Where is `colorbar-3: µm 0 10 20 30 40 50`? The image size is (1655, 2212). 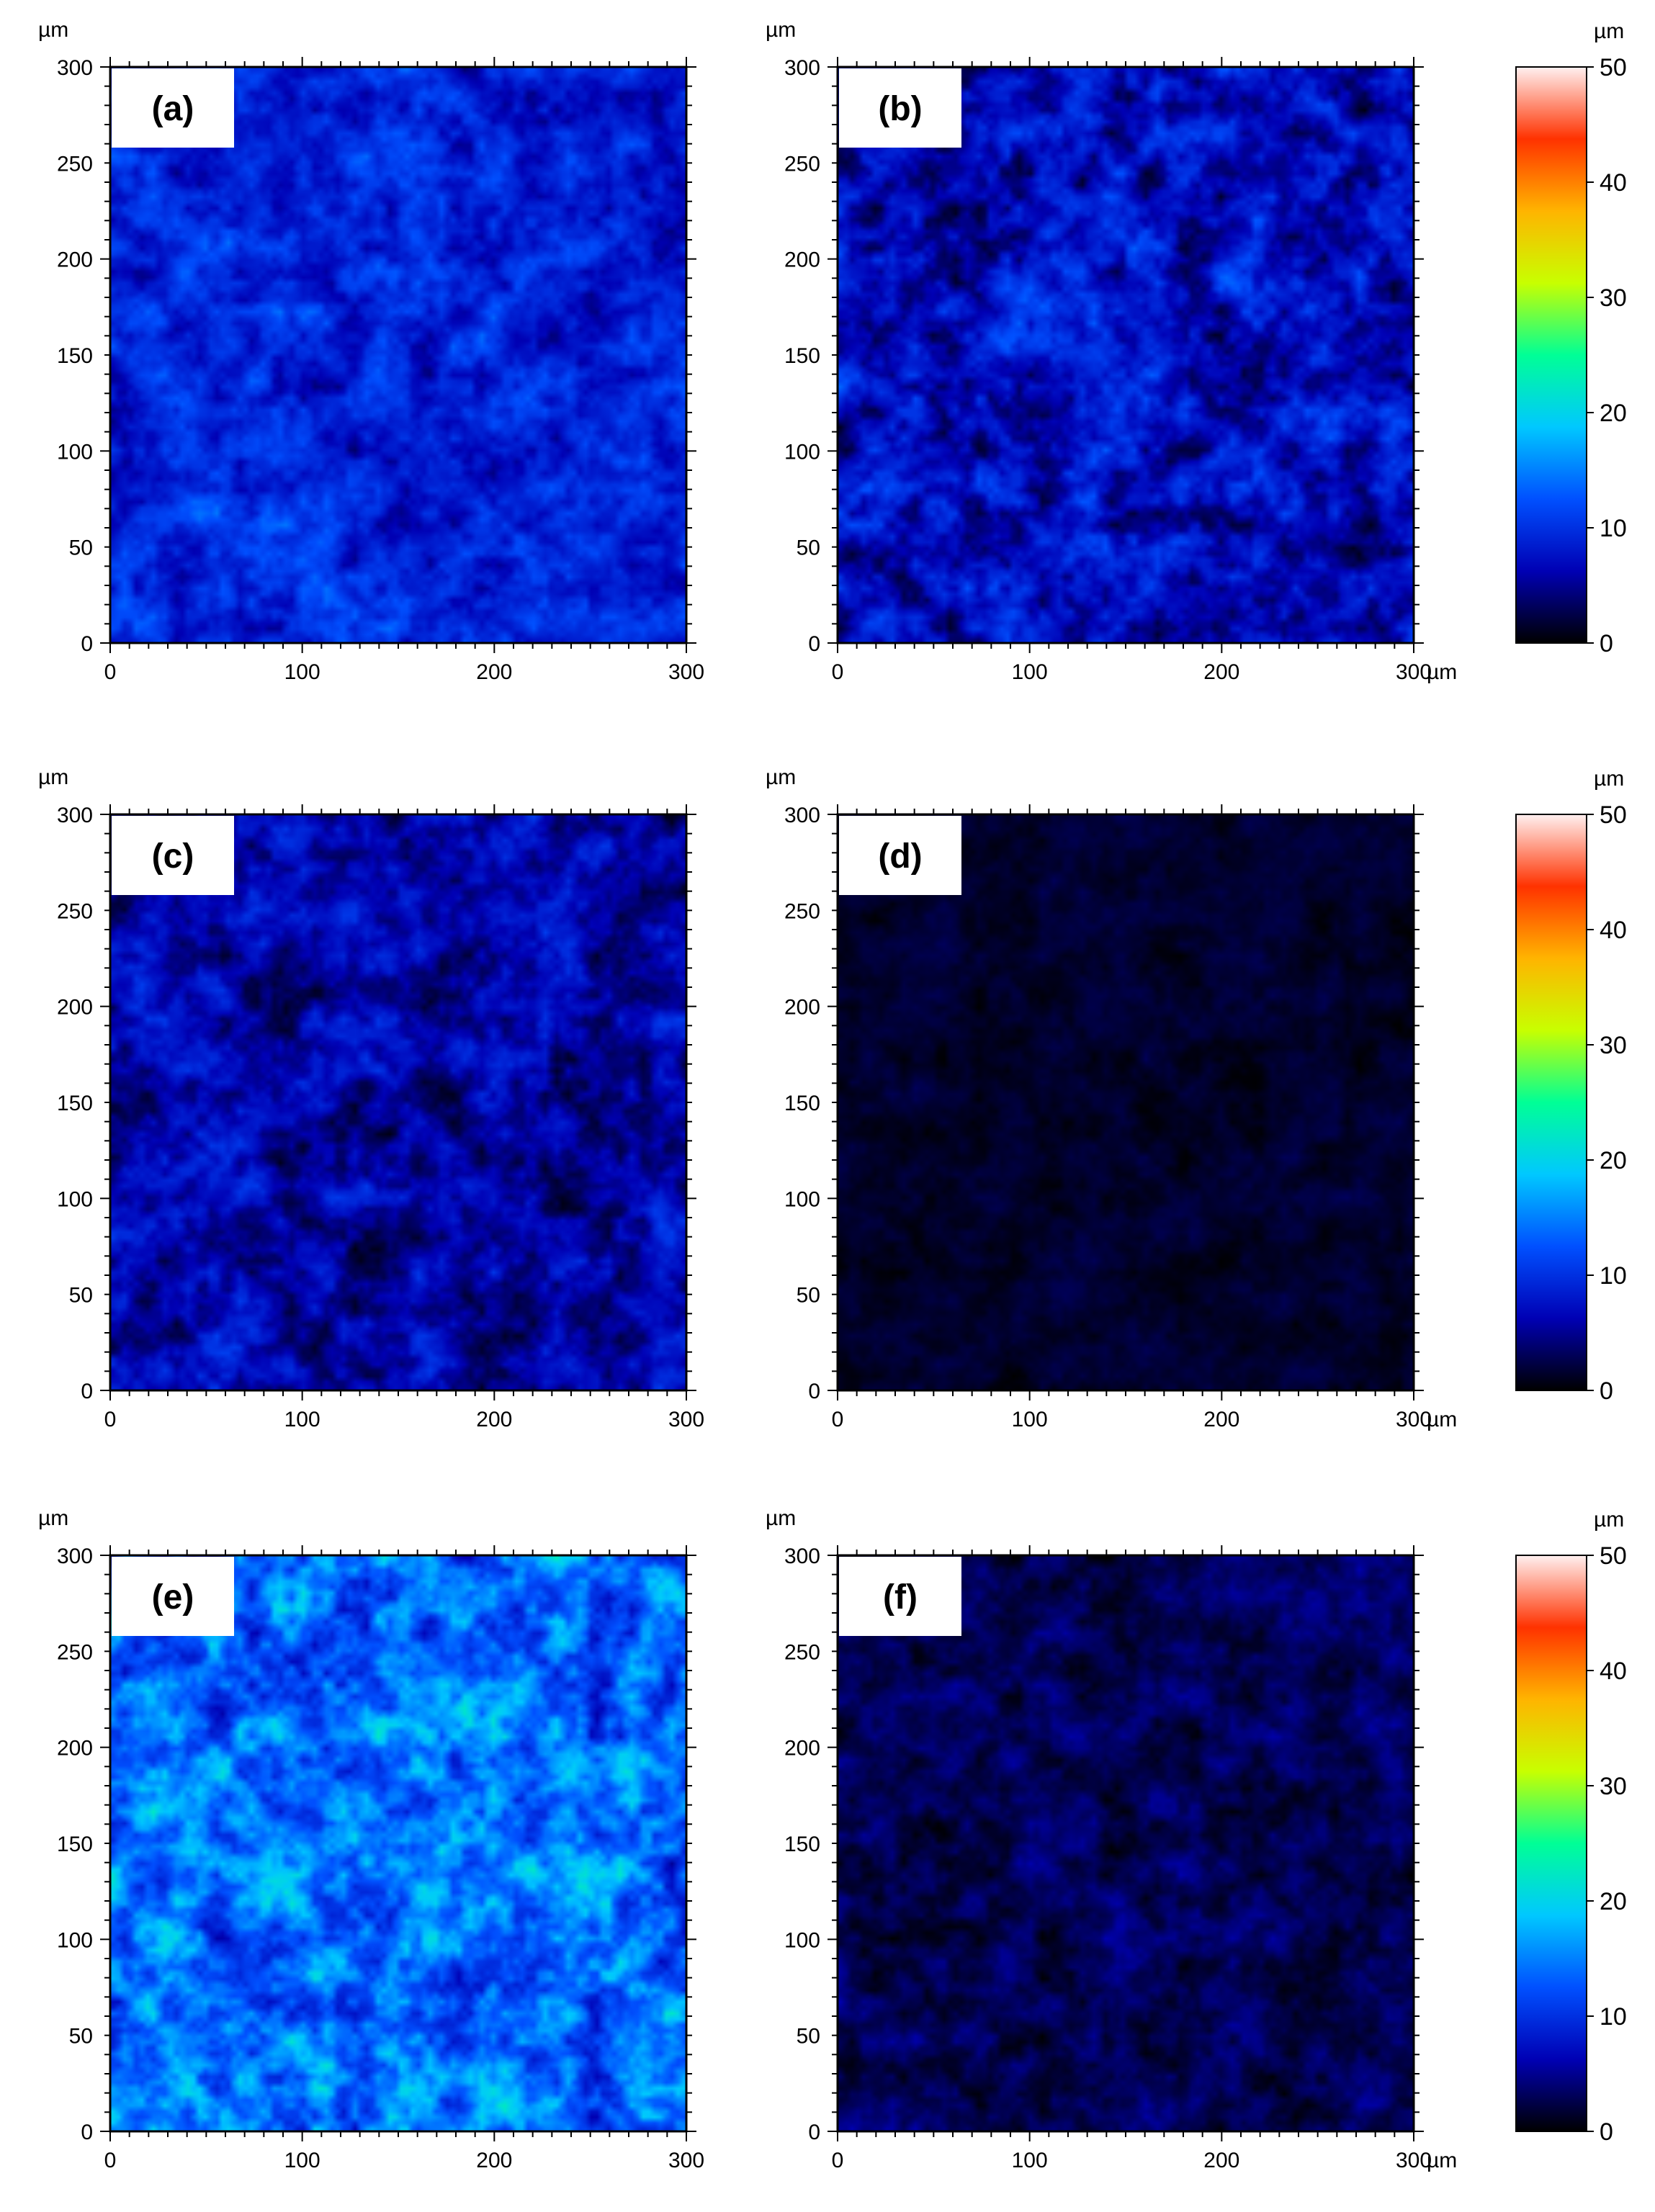
colorbar-3: µm 0 10 20 30 40 50 is located at coordinates (1571, 1827).